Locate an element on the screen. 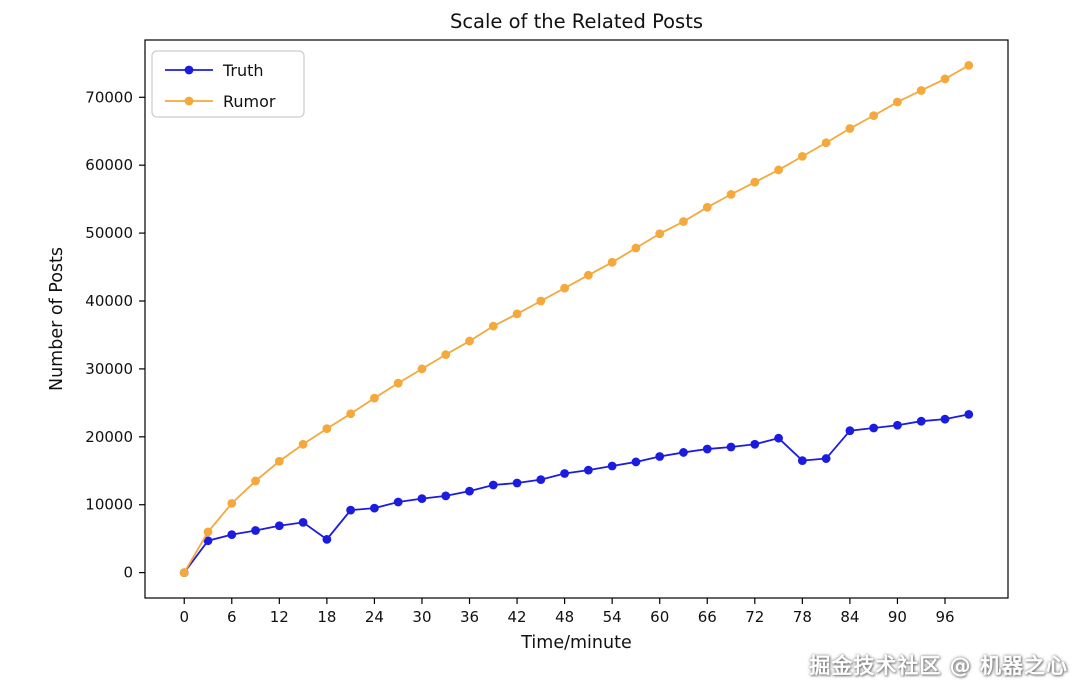  x-tick-label: 12 is located at coordinates (279, 617).